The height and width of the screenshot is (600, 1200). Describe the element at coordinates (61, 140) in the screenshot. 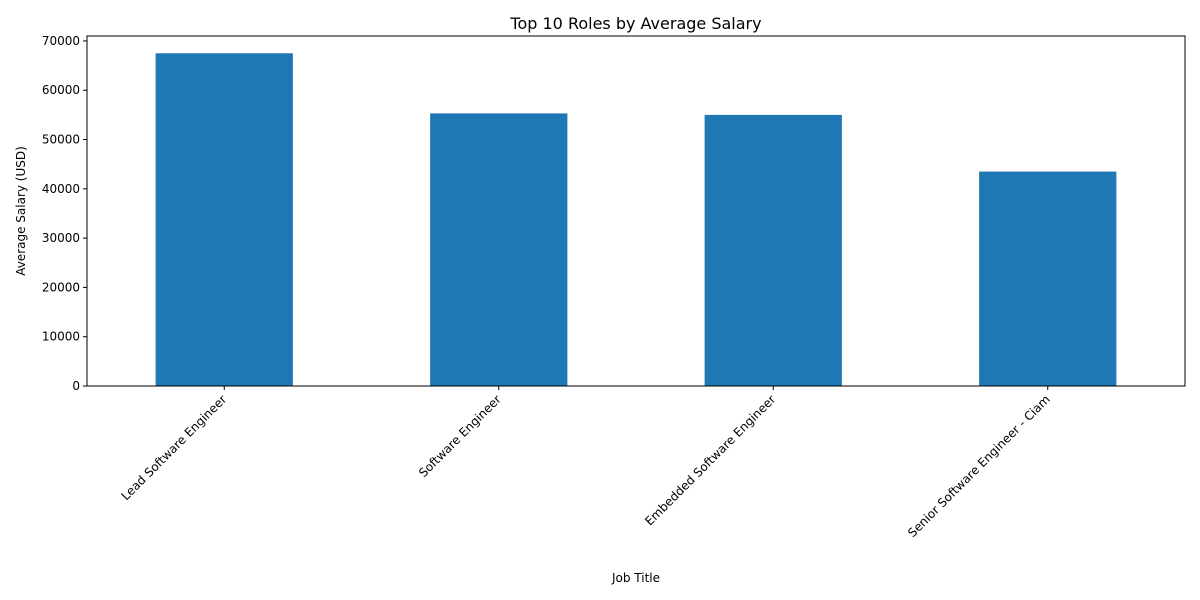

I see `y-tick-label: 50000` at that location.